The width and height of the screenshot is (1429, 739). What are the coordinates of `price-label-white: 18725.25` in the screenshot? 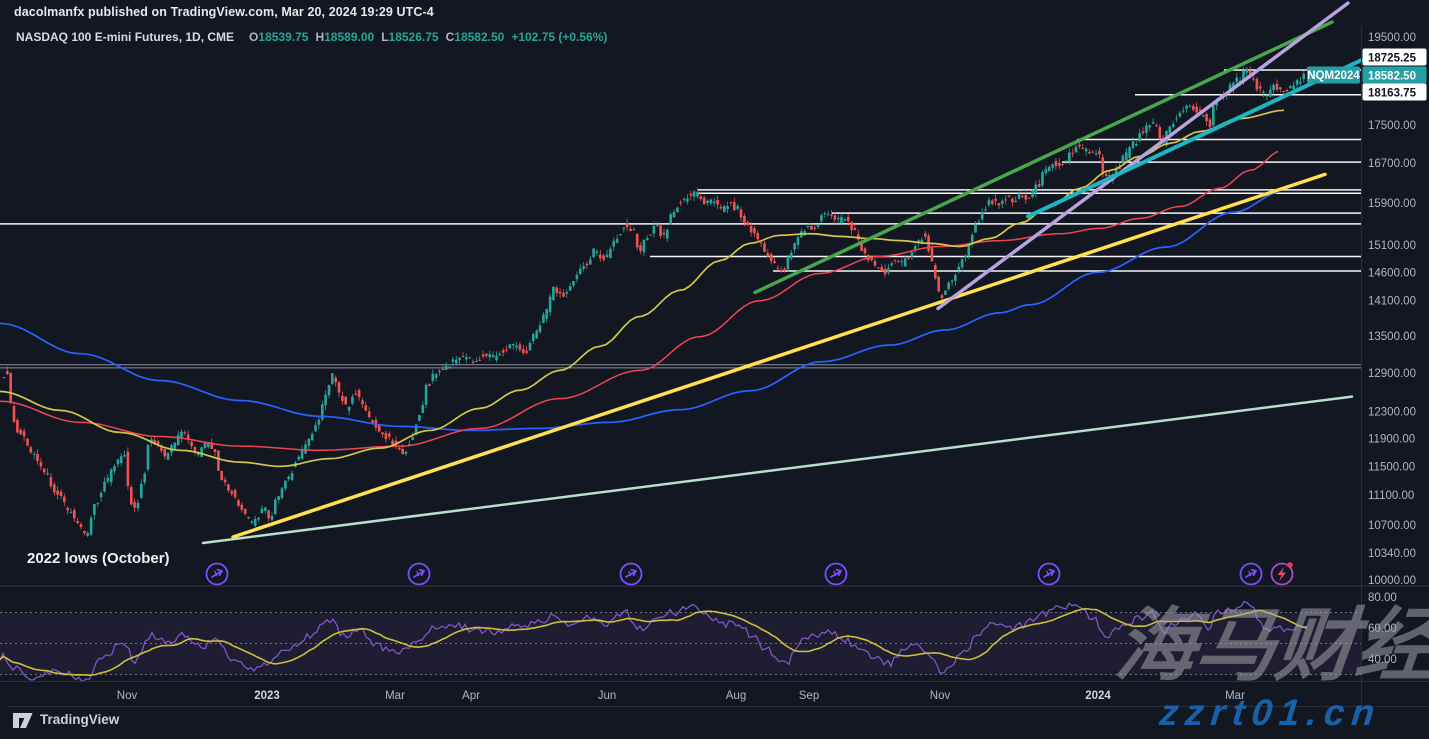 It's located at (1392, 59).